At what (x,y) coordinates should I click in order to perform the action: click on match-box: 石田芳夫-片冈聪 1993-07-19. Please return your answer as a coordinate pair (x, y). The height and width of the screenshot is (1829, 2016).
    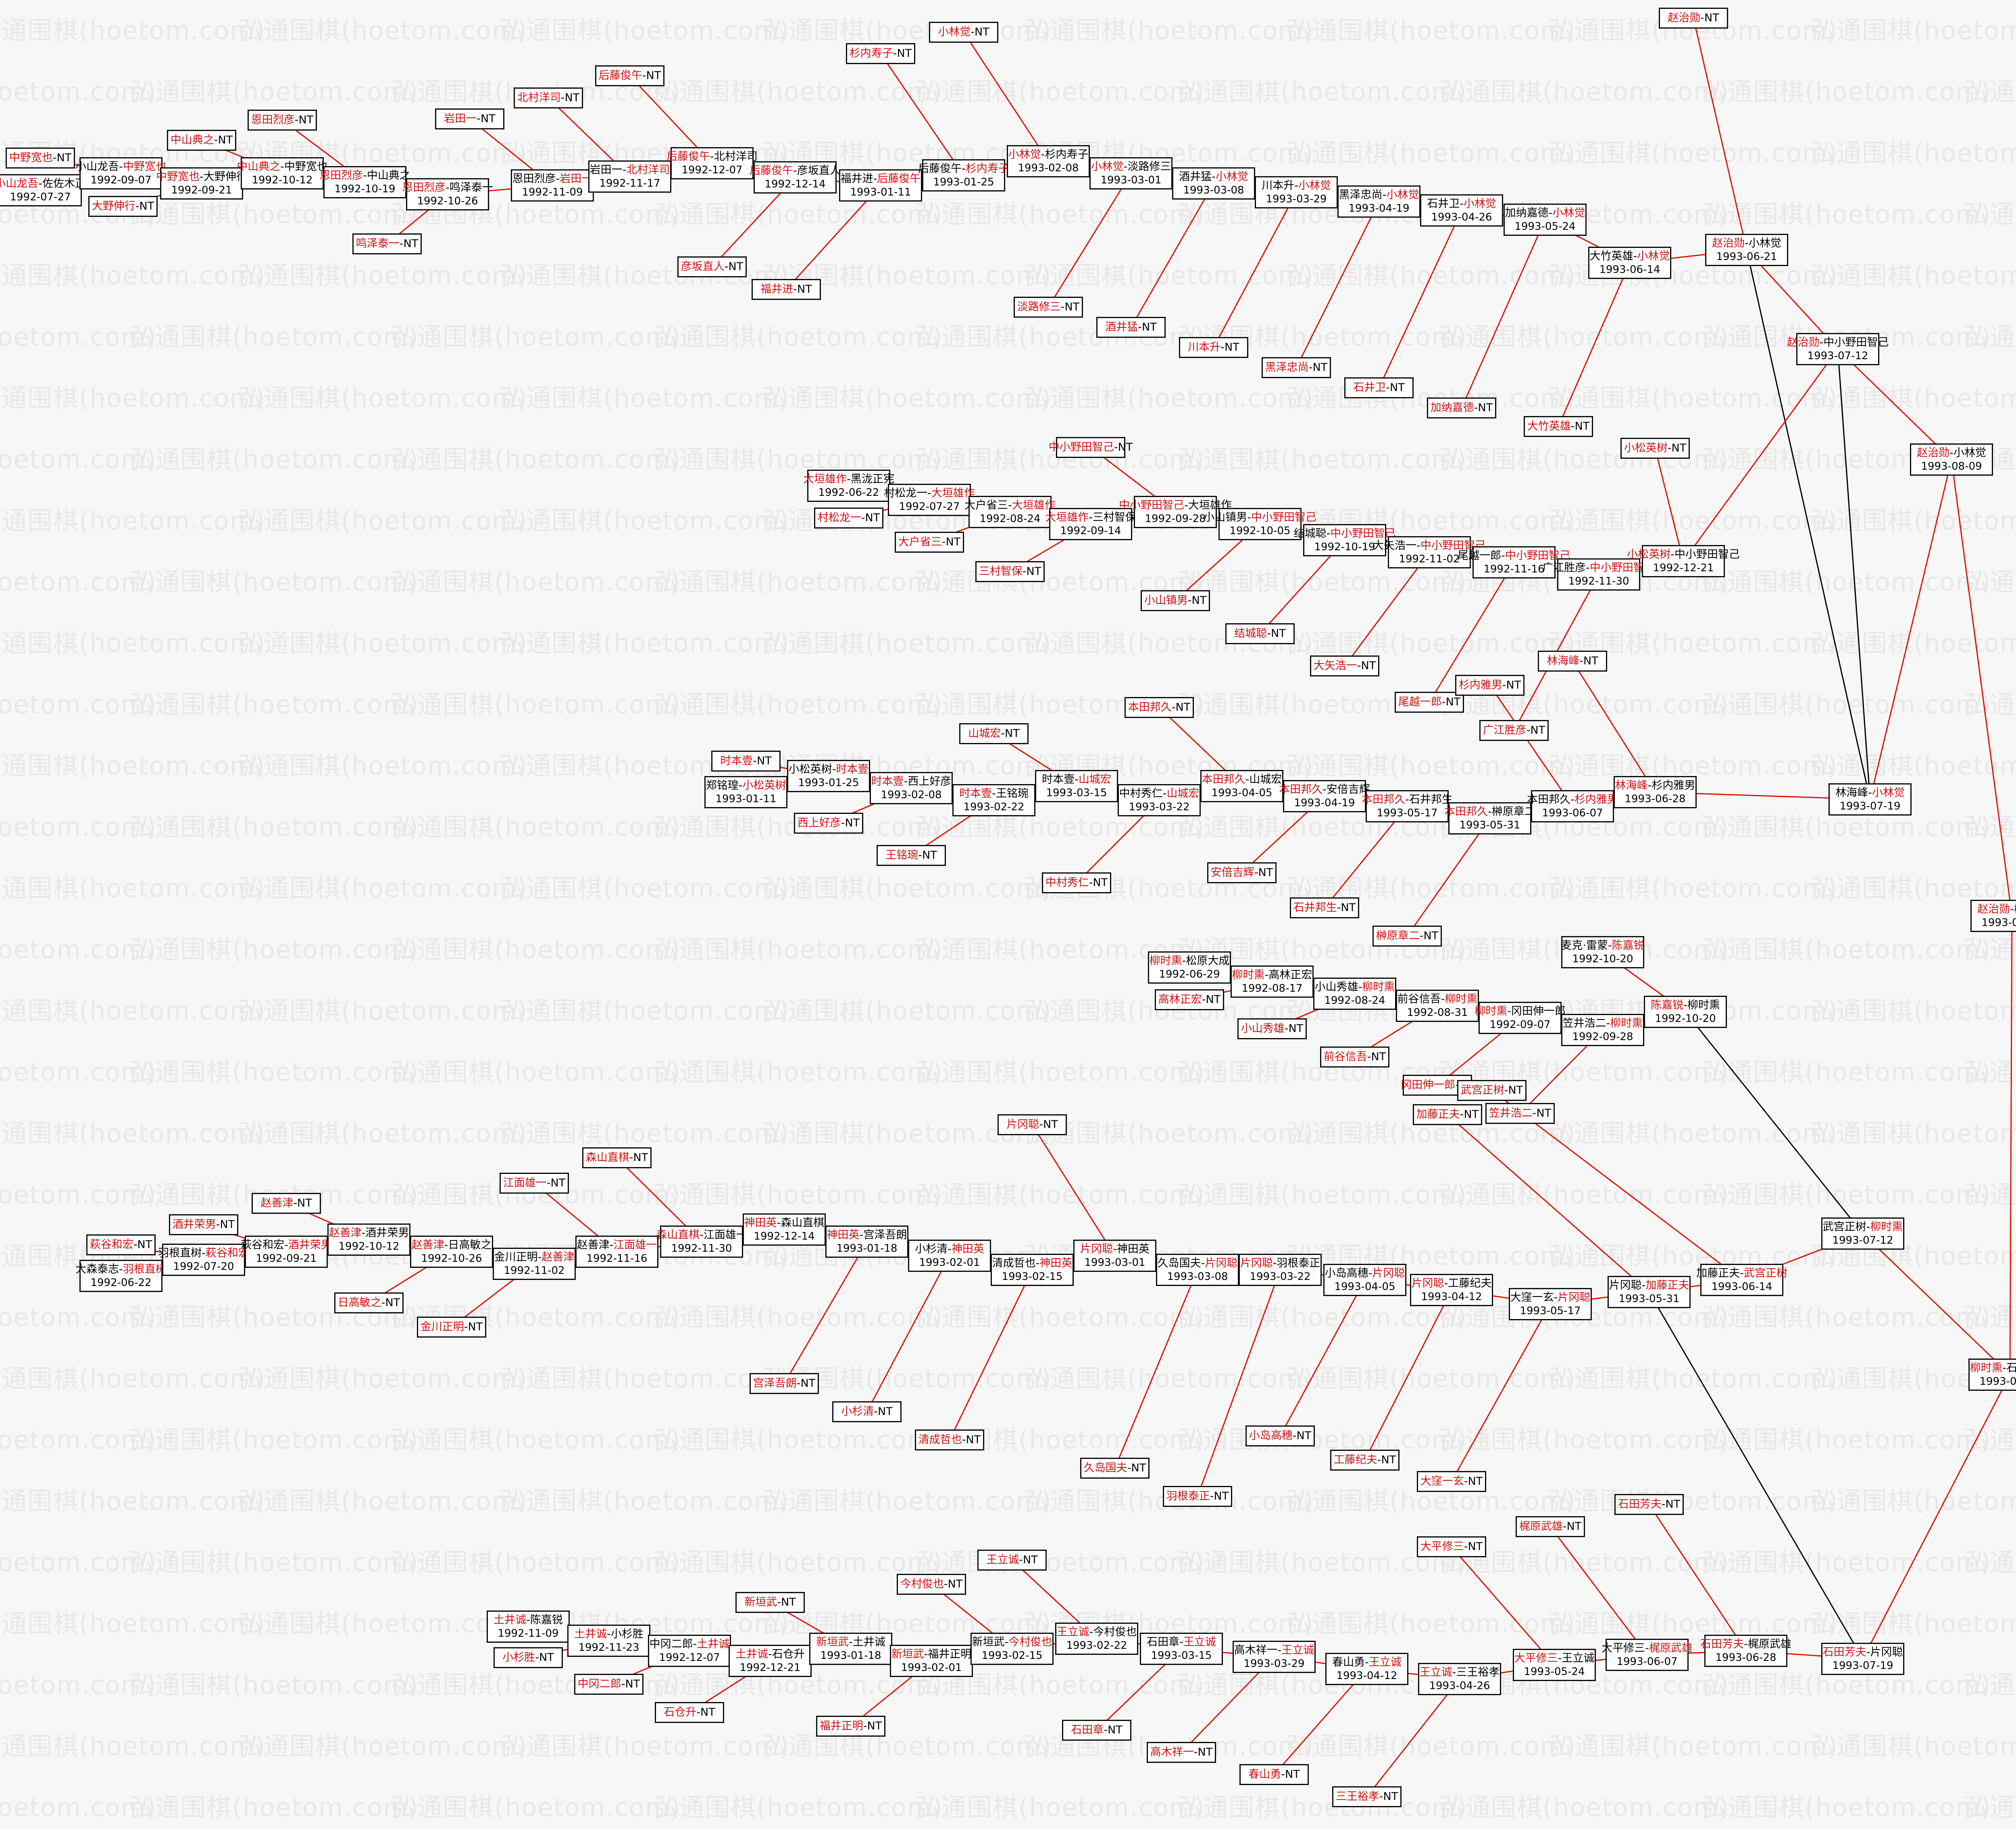
    Looking at the image, I should click on (1862, 1659).